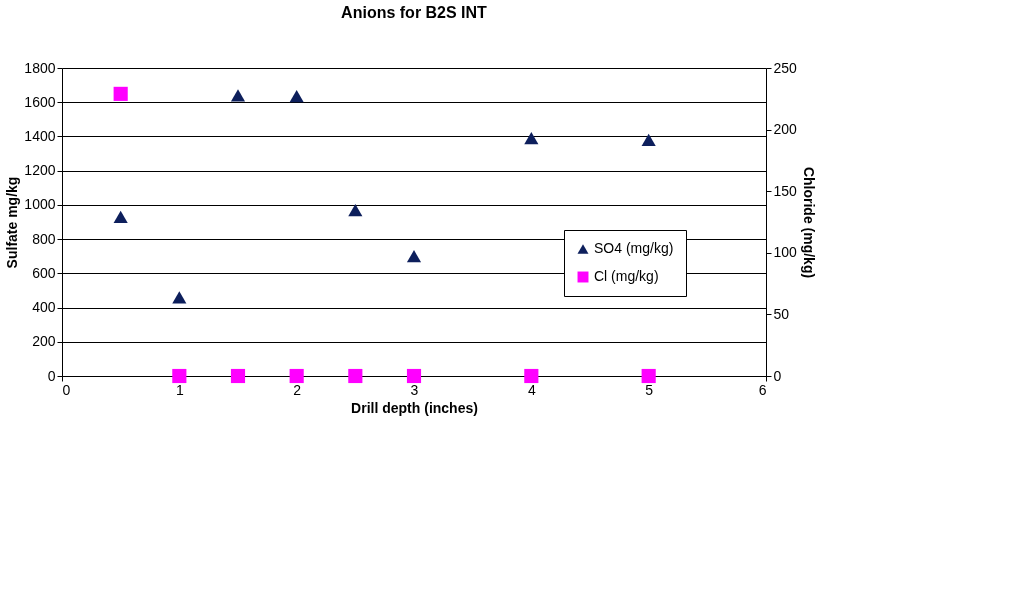 This screenshot has height=592, width=1013. I want to click on y2-tick-label: 0, so click(777, 375).